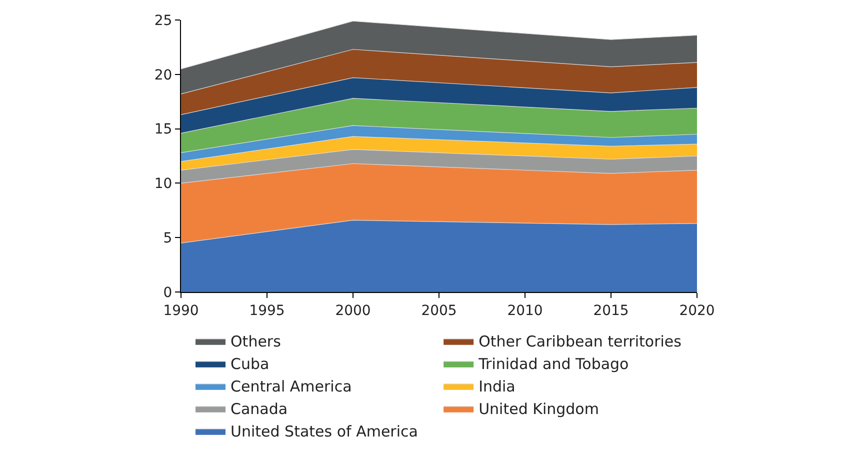  I want to click on y-tick-label: 5, so click(167, 238).